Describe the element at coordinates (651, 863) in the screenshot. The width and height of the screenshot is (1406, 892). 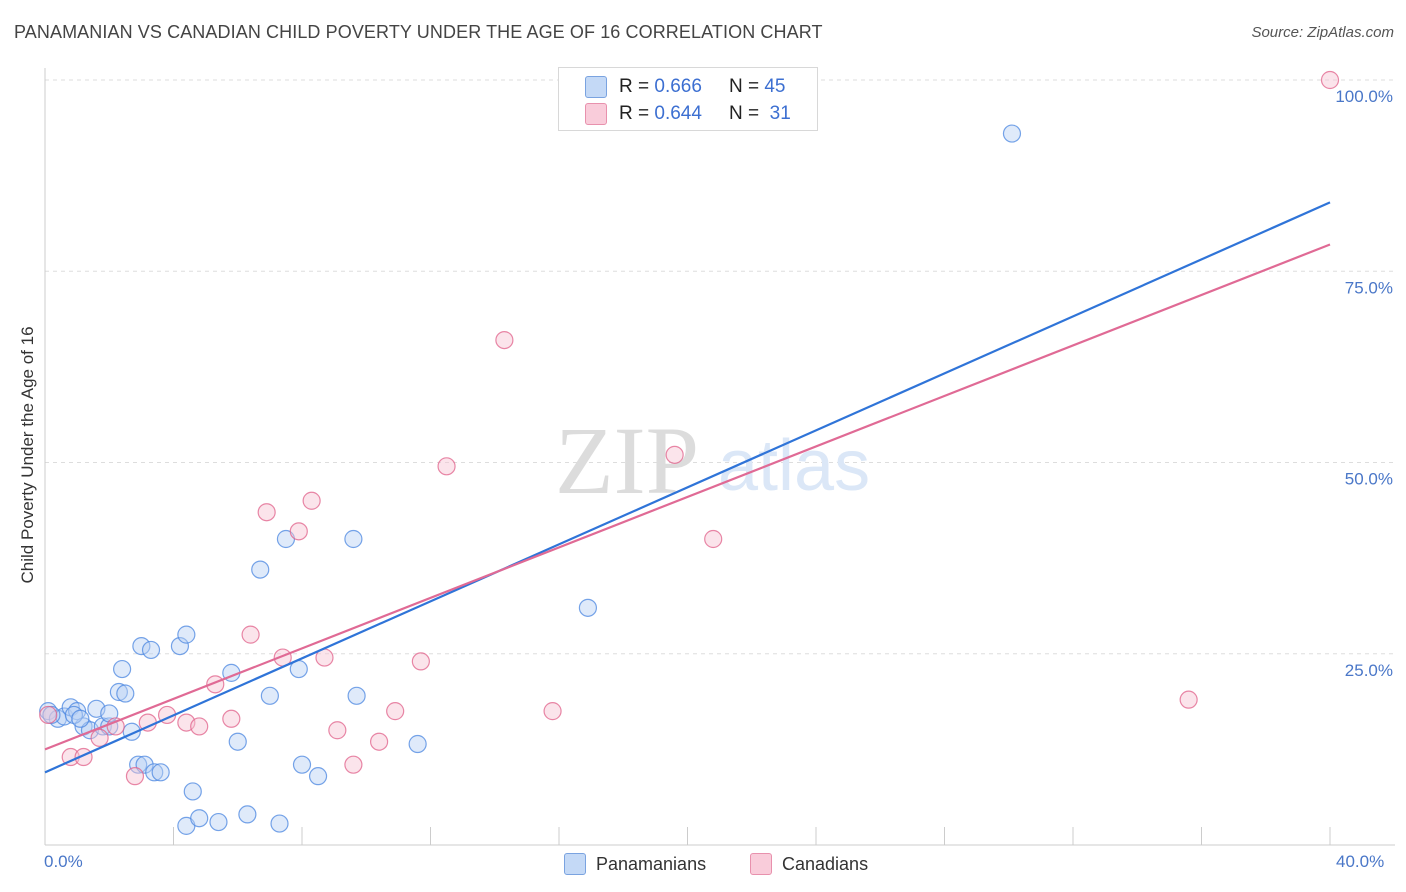
I see `legend-label-panamanians: Panamanians` at that location.